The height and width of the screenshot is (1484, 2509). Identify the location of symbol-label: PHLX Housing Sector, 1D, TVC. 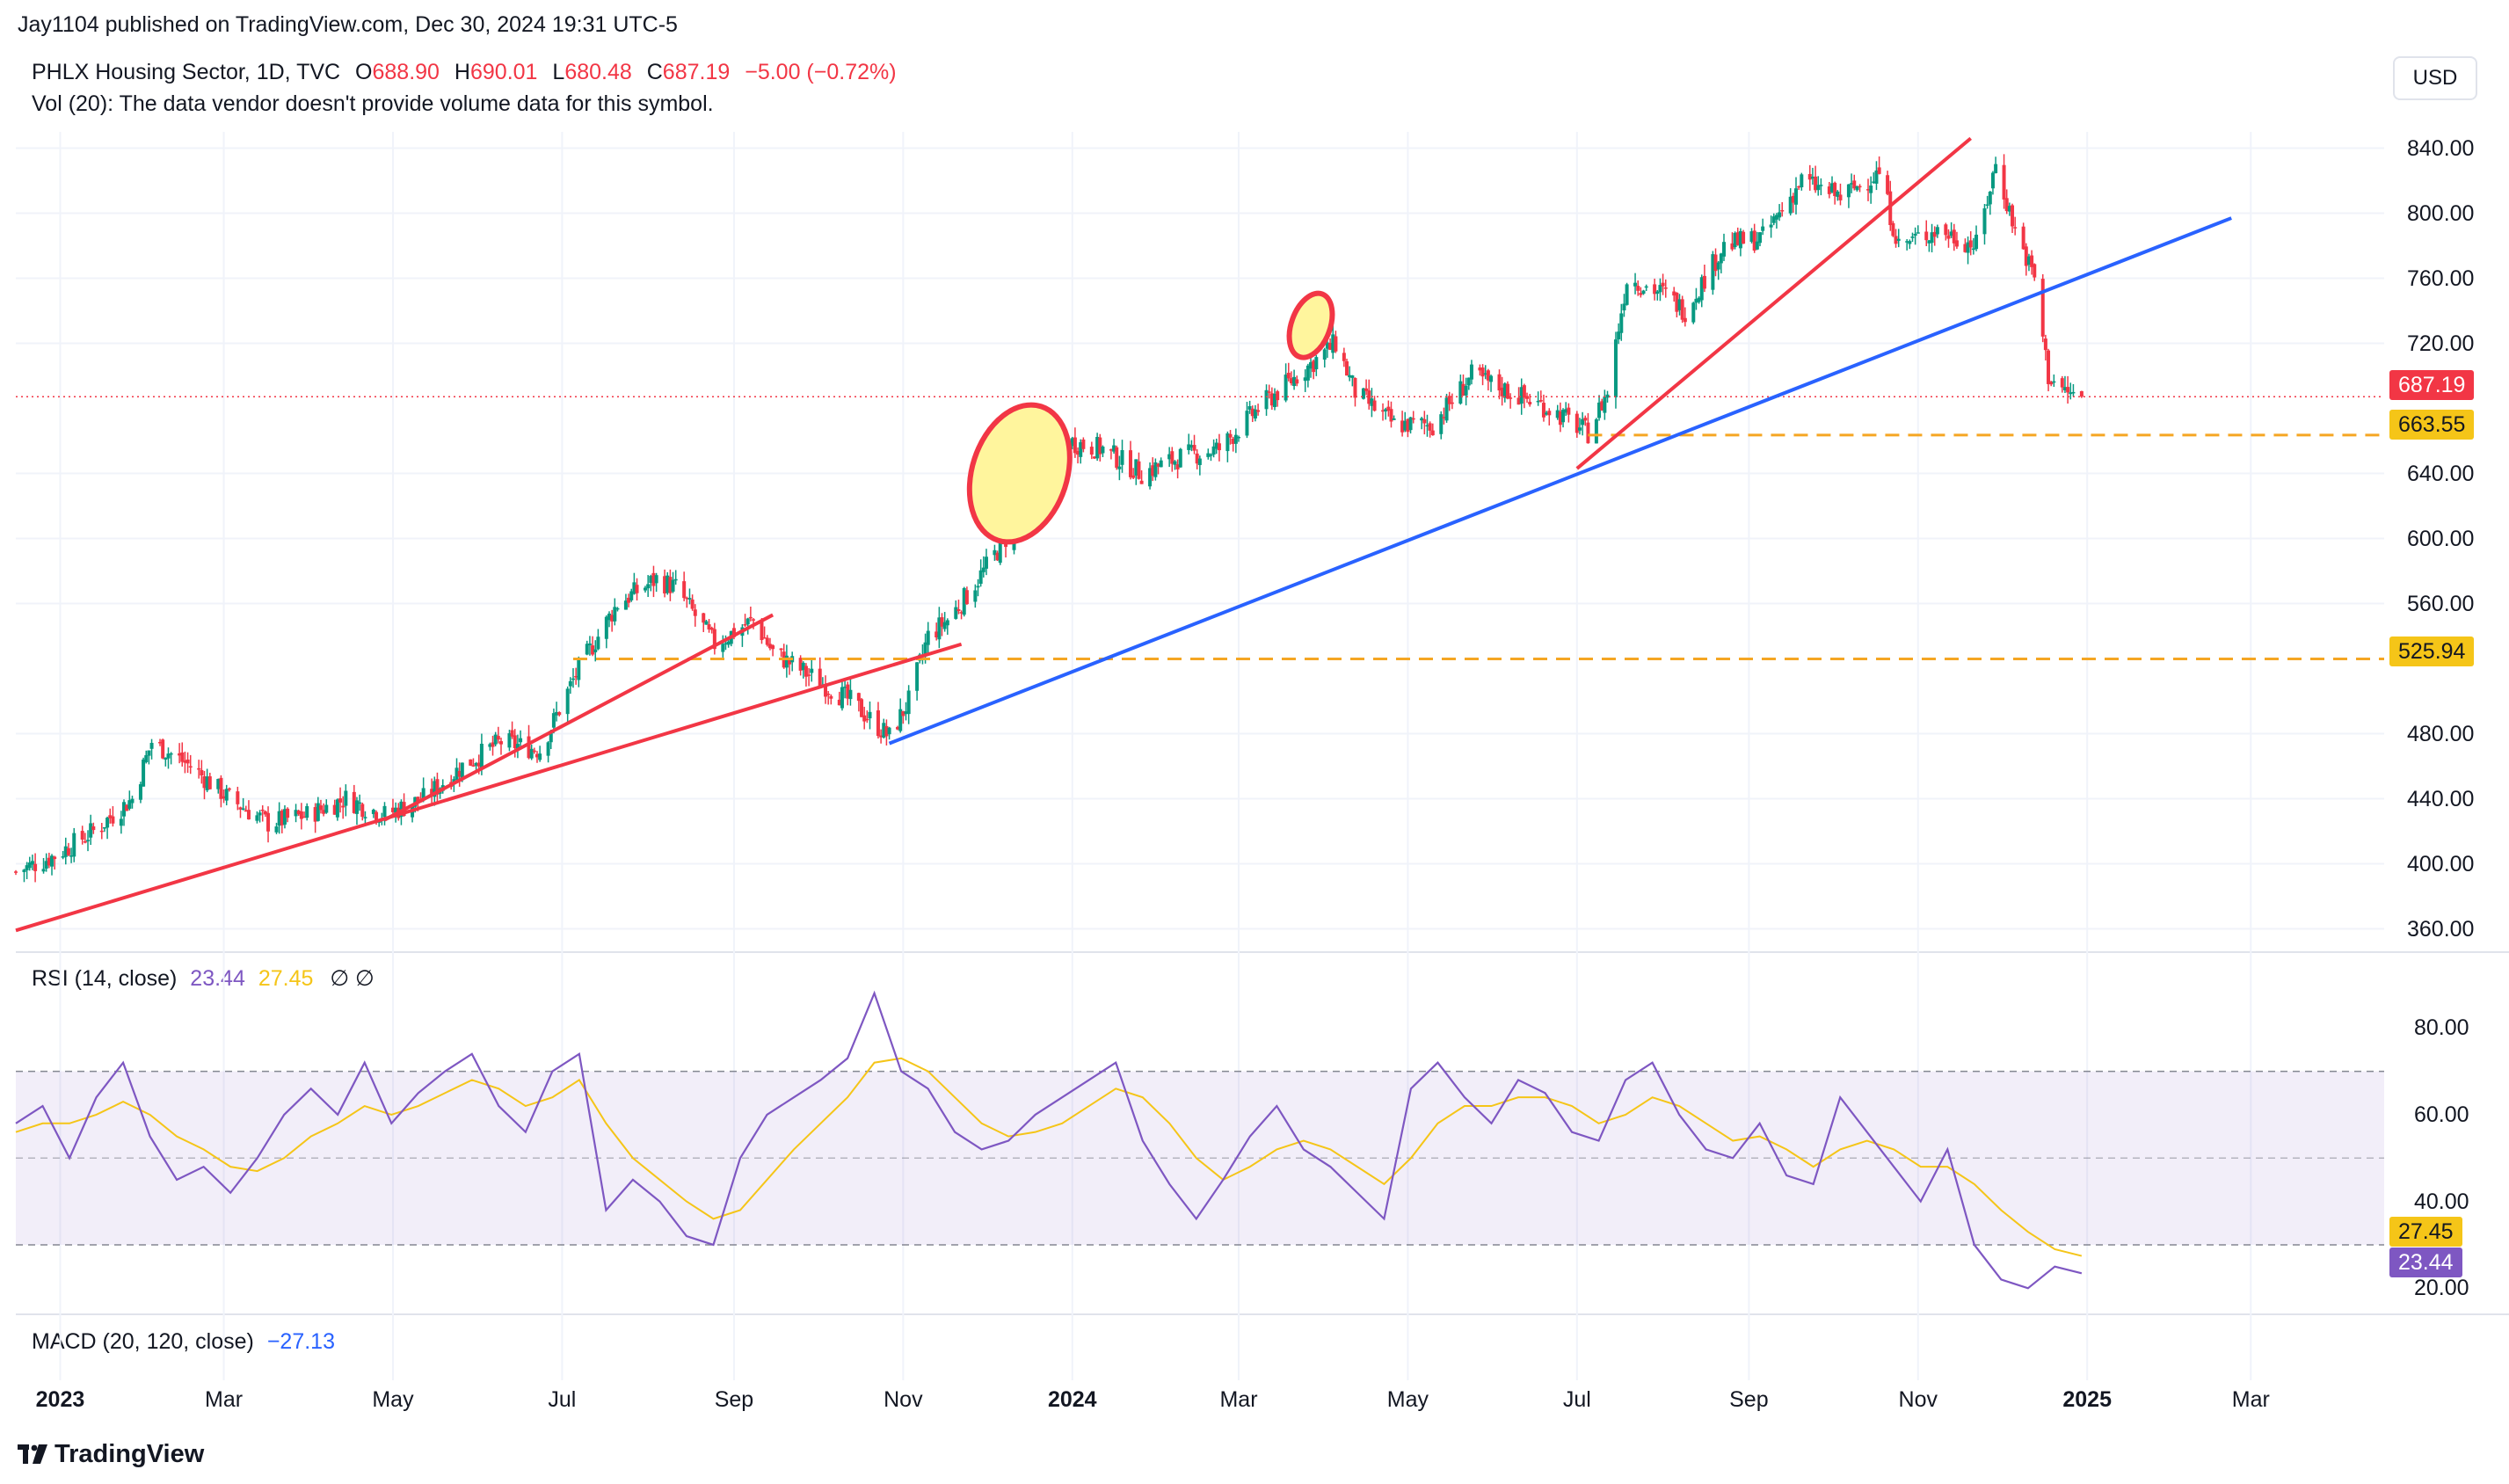
(186, 72).